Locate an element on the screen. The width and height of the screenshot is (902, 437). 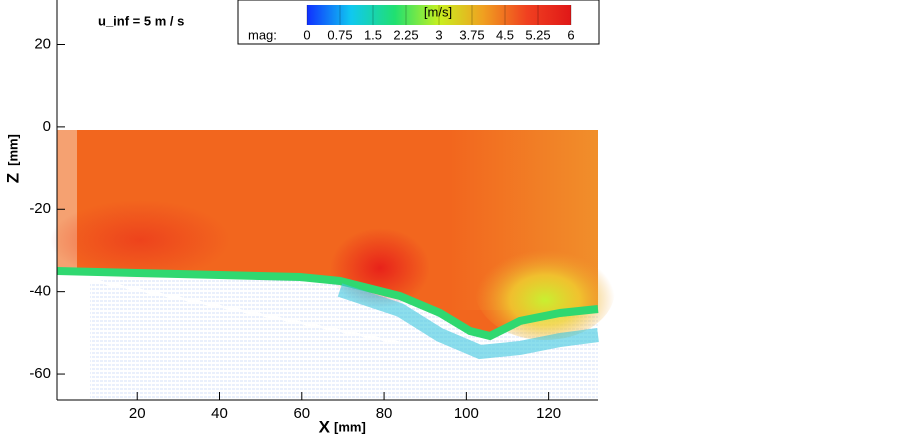
colorbar-tick-label: 1.5 is located at coordinates (373, 34).